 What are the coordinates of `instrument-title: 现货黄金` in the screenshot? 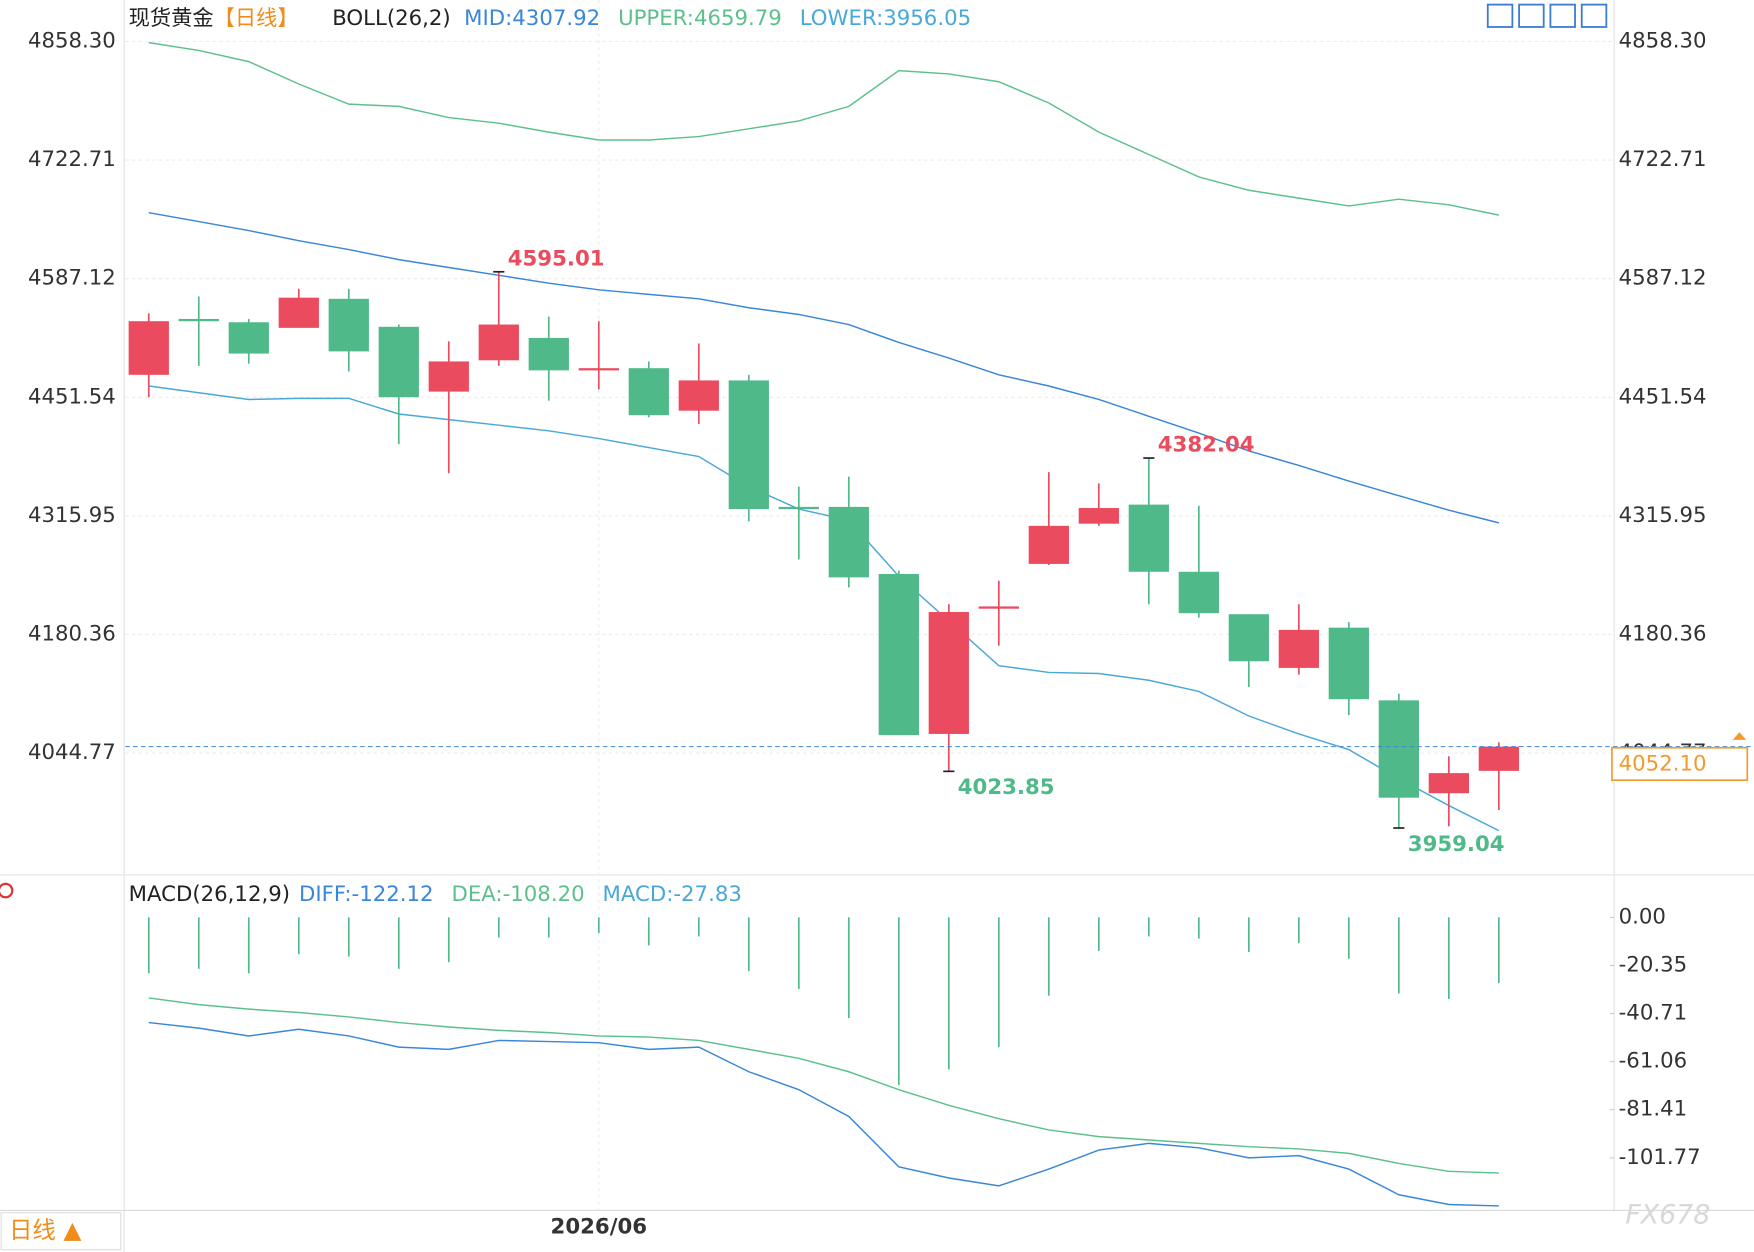 It's located at (171, 18).